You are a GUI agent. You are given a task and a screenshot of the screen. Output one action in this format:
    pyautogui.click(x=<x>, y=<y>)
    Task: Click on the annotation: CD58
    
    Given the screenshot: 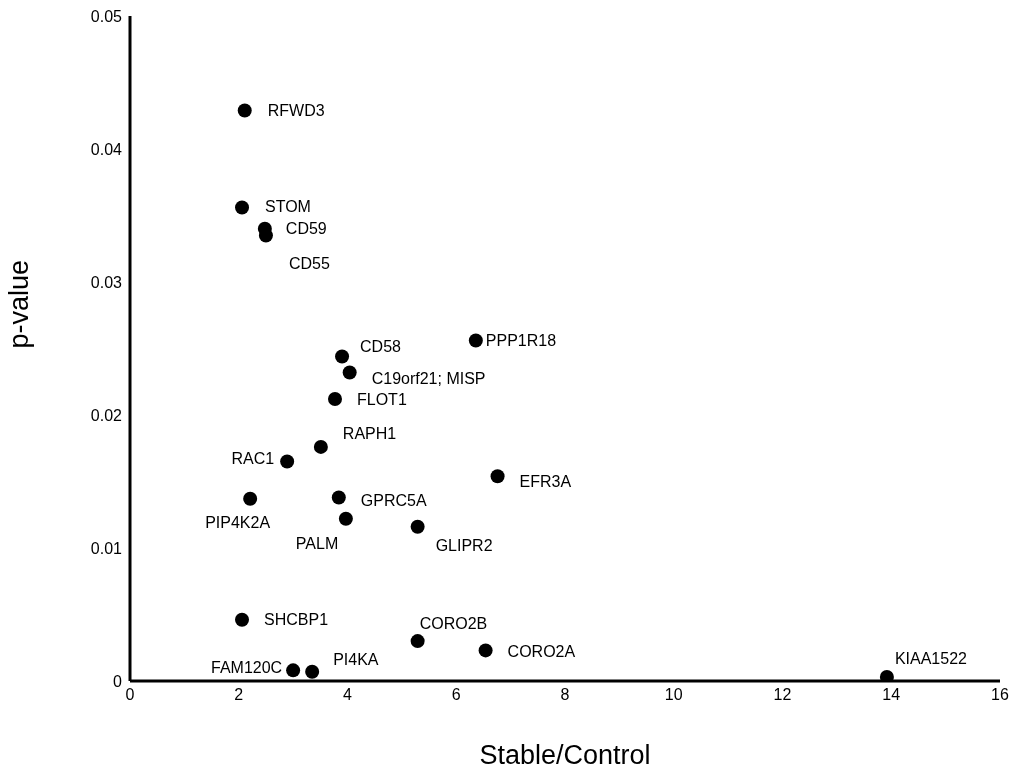 What is the action you would take?
    pyautogui.click(x=381, y=347)
    